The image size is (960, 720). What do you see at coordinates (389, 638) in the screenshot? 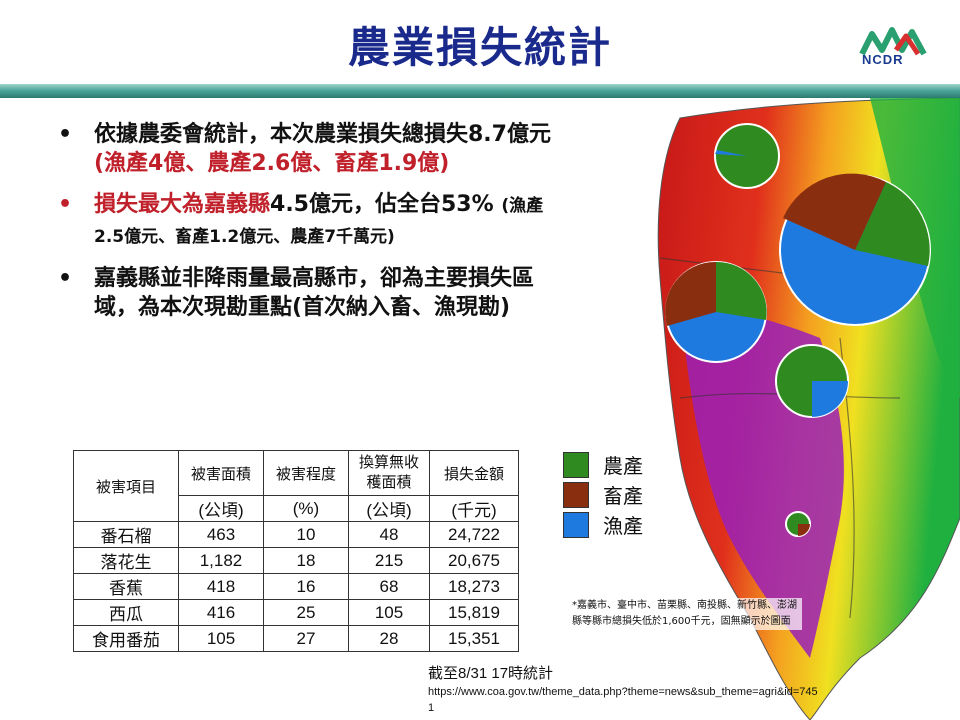
I see `table-cell: 28` at bounding box center [389, 638].